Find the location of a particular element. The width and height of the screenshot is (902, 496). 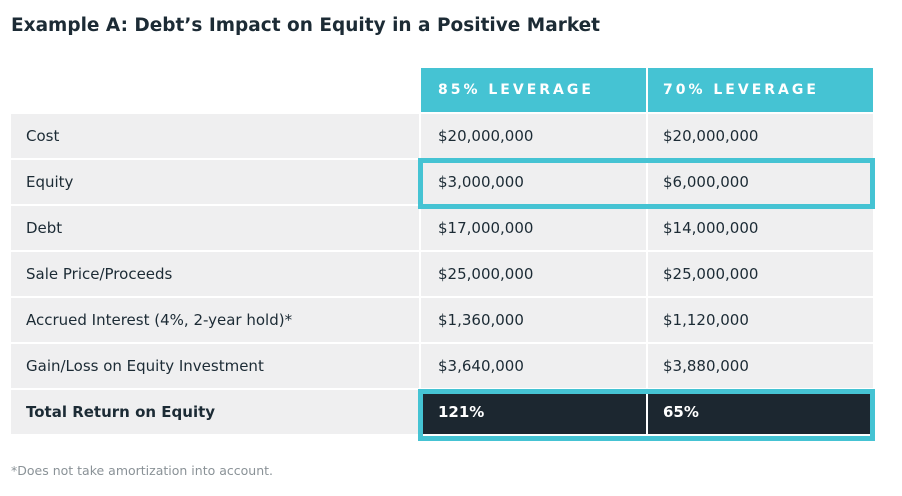

header-spacer is located at coordinates (215, 90).